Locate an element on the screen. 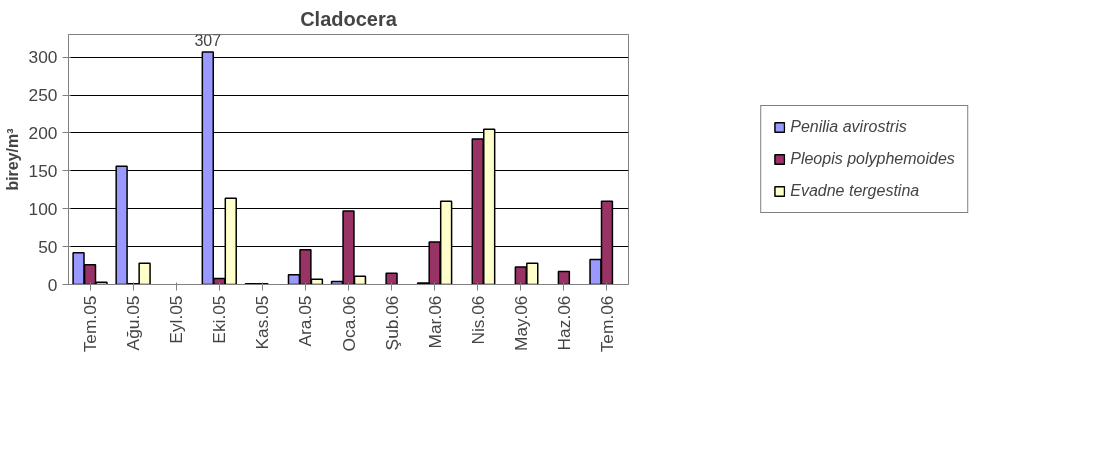 The image size is (1111, 473). x-tick-label: Tem.05 is located at coordinates (90, 324).